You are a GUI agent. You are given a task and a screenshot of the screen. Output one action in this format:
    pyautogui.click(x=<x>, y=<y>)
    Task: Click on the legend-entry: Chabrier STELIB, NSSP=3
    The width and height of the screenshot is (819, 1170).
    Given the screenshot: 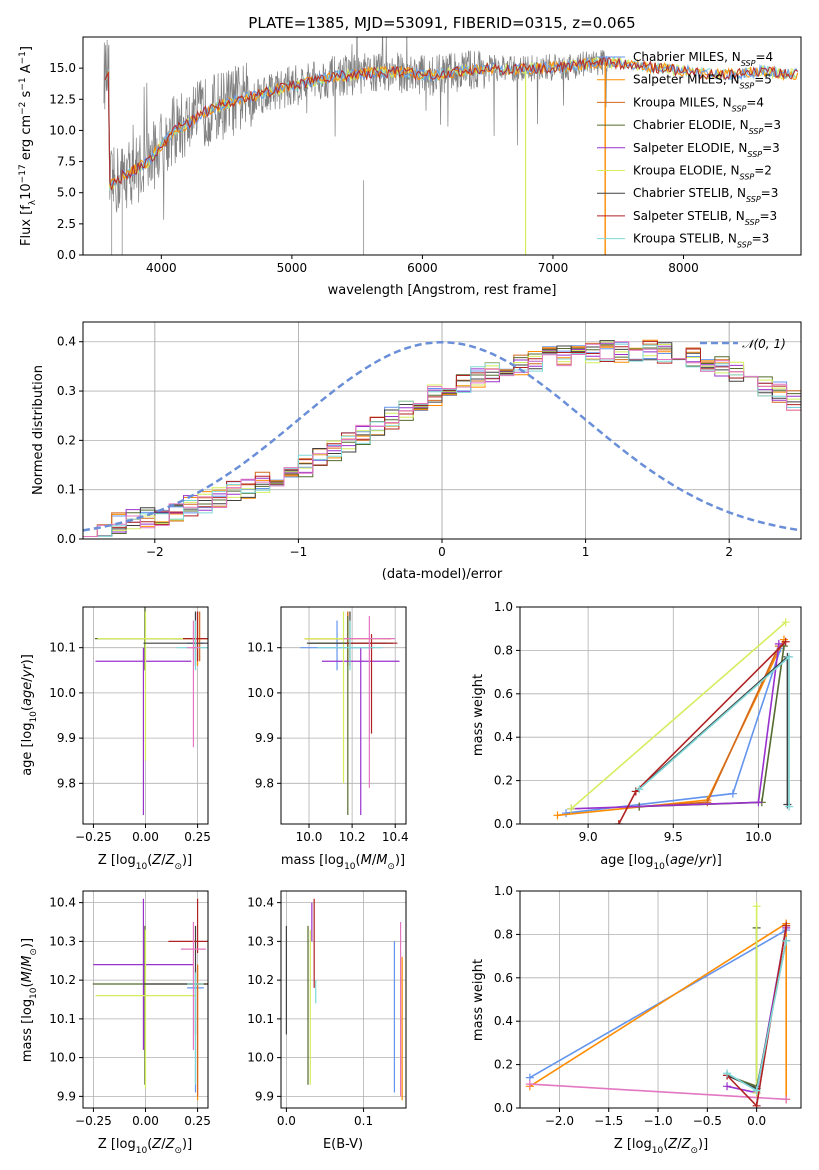 What is the action you would take?
    pyautogui.click(x=705, y=195)
    